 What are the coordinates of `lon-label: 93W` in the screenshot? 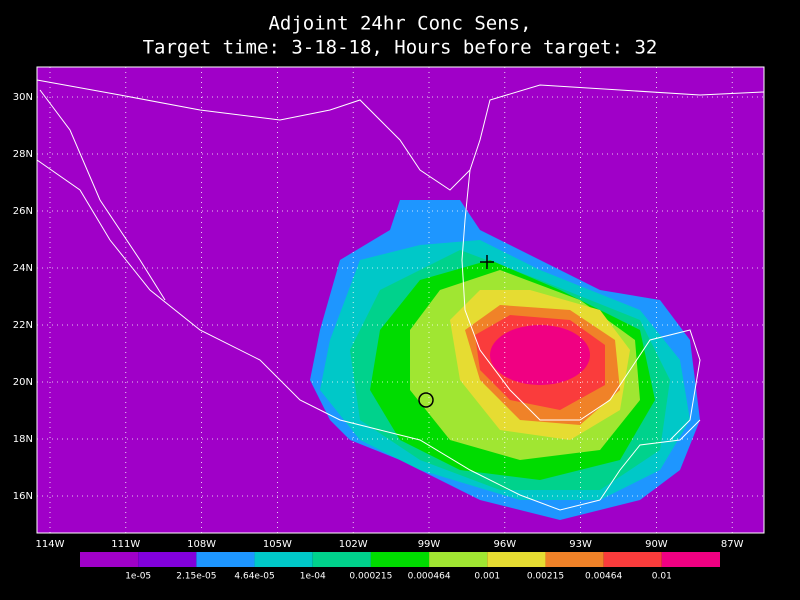 It's located at (580, 544).